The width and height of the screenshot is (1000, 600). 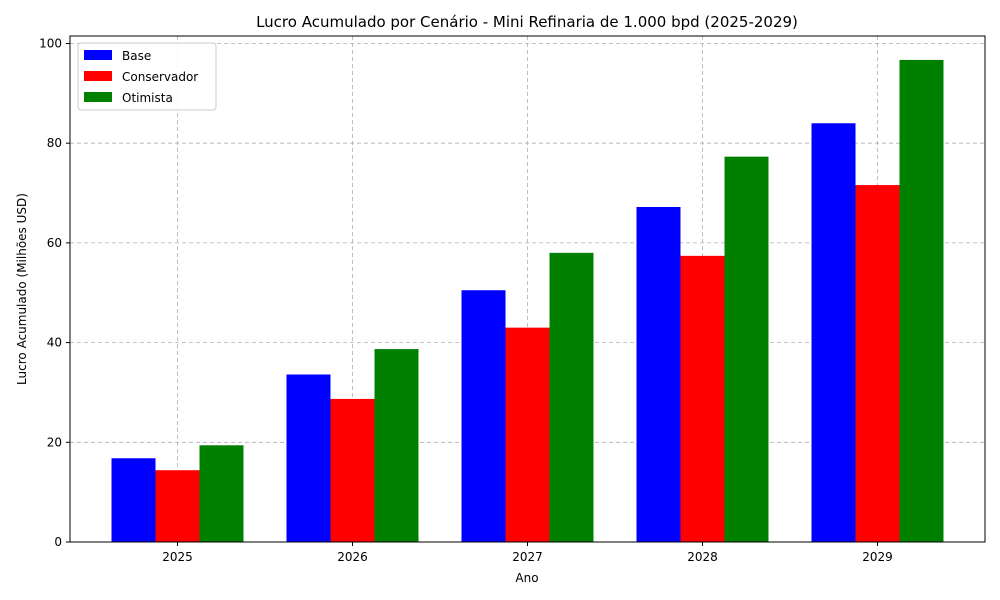 I want to click on legend-label-conservador: Conservador, so click(x=160, y=77).